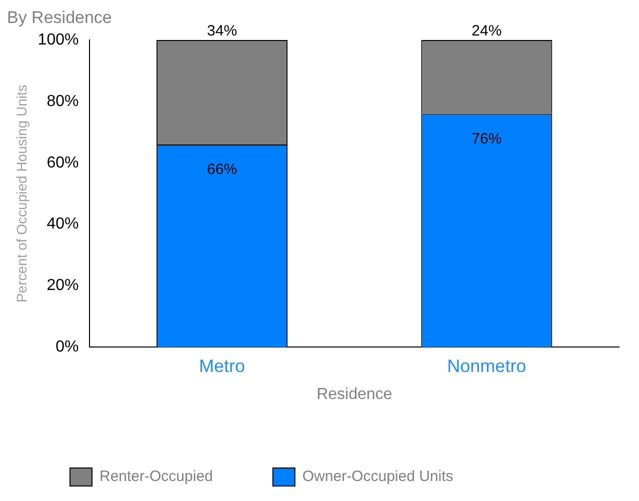 The image size is (639, 501). What do you see at coordinates (59, 18) in the screenshot?
I see `chart-title: By Residence` at bounding box center [59, 18].